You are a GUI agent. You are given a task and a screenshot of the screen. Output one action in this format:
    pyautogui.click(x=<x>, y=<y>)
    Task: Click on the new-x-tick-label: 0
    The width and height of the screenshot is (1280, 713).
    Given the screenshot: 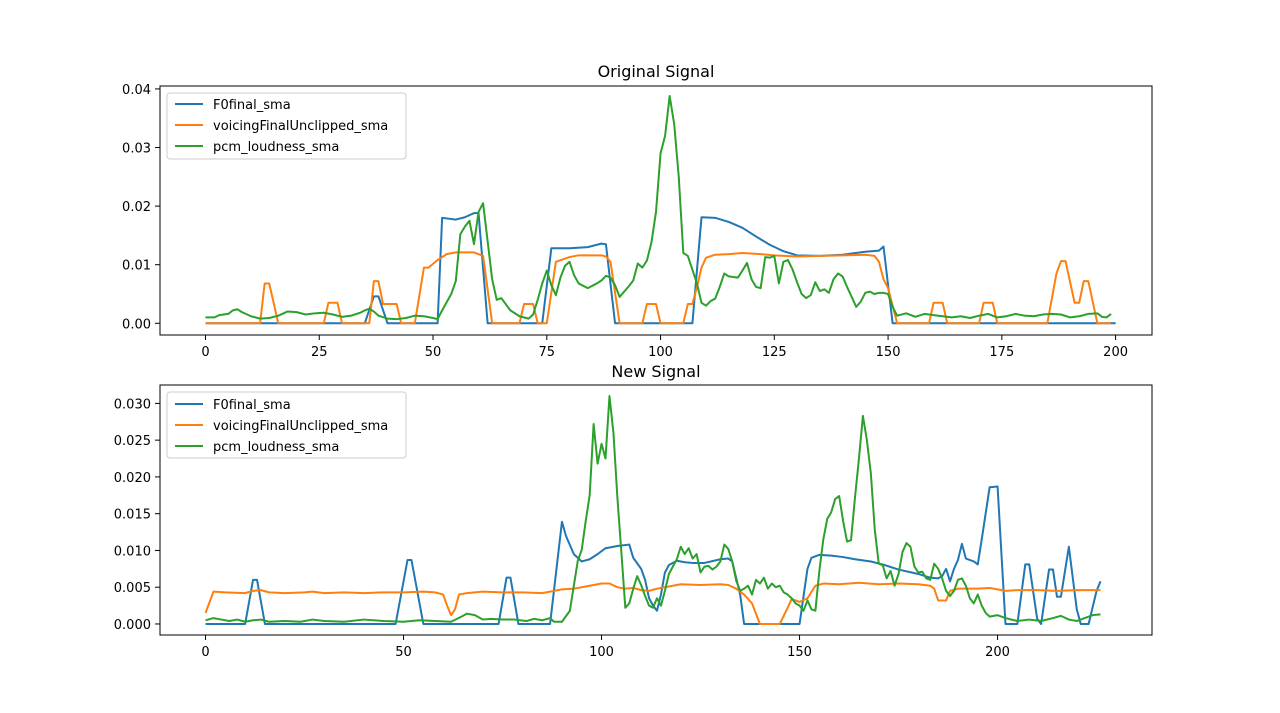 What is the action you would take?
    pyautogui.click(x=205, y=652)
    